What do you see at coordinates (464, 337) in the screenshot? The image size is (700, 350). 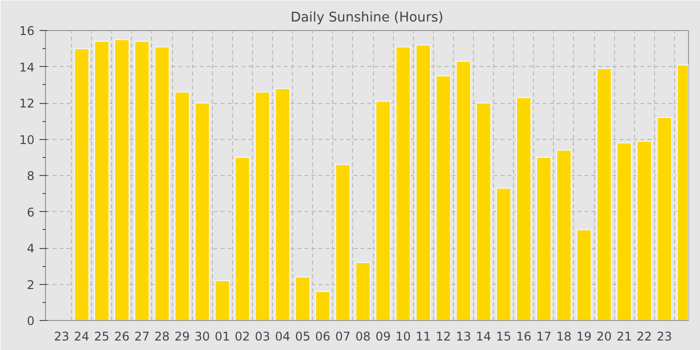 I see `x-tick-label: 13` at bounding box center [464, 337].